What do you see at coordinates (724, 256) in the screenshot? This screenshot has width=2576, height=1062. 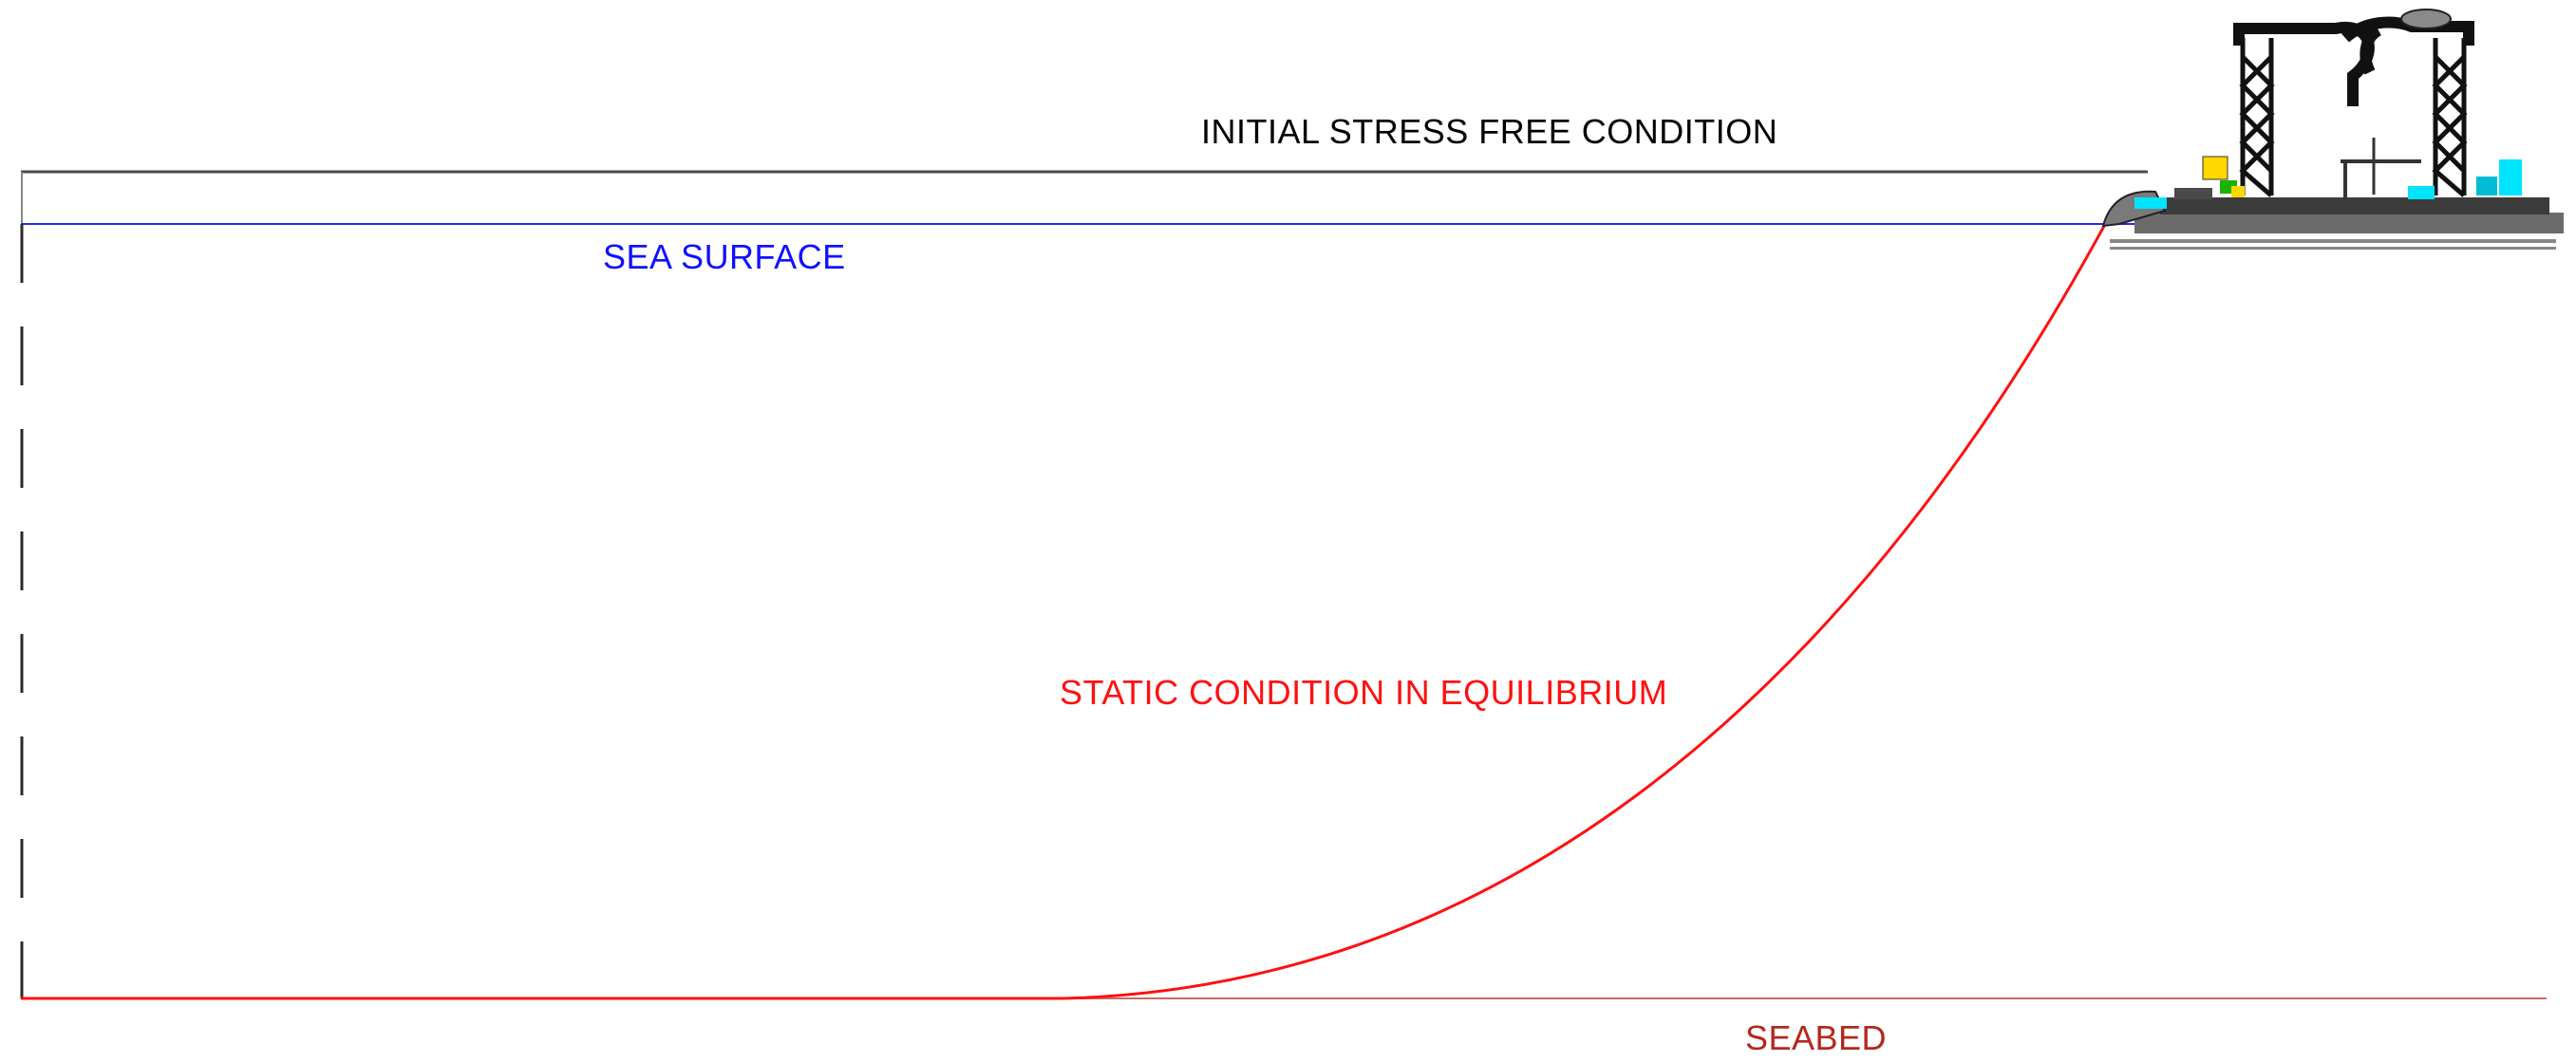 I see `sea-surface-label: SEA SURFACE` at bounding box center [724, 256].